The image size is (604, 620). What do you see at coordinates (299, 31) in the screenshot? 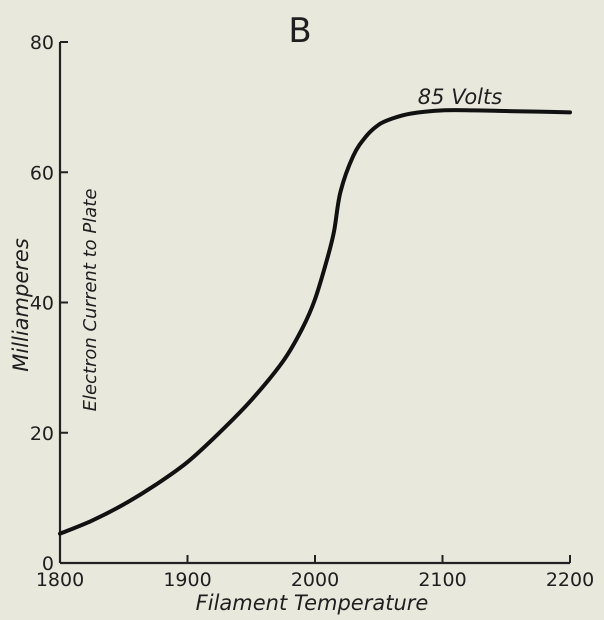
I see `chart-title: B` at bounding box center [299, 31].